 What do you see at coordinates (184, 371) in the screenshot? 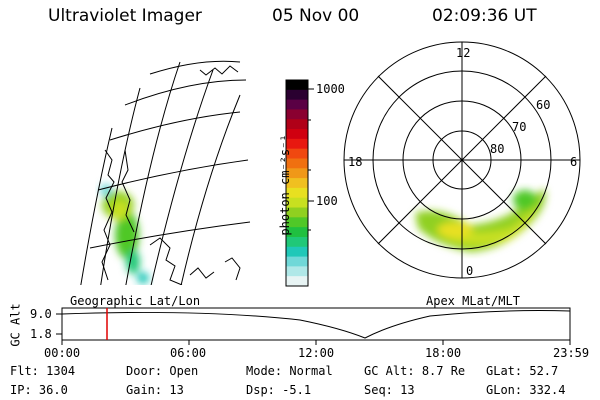
I see `status-door-value: Open` at bounding box center [184, 371].